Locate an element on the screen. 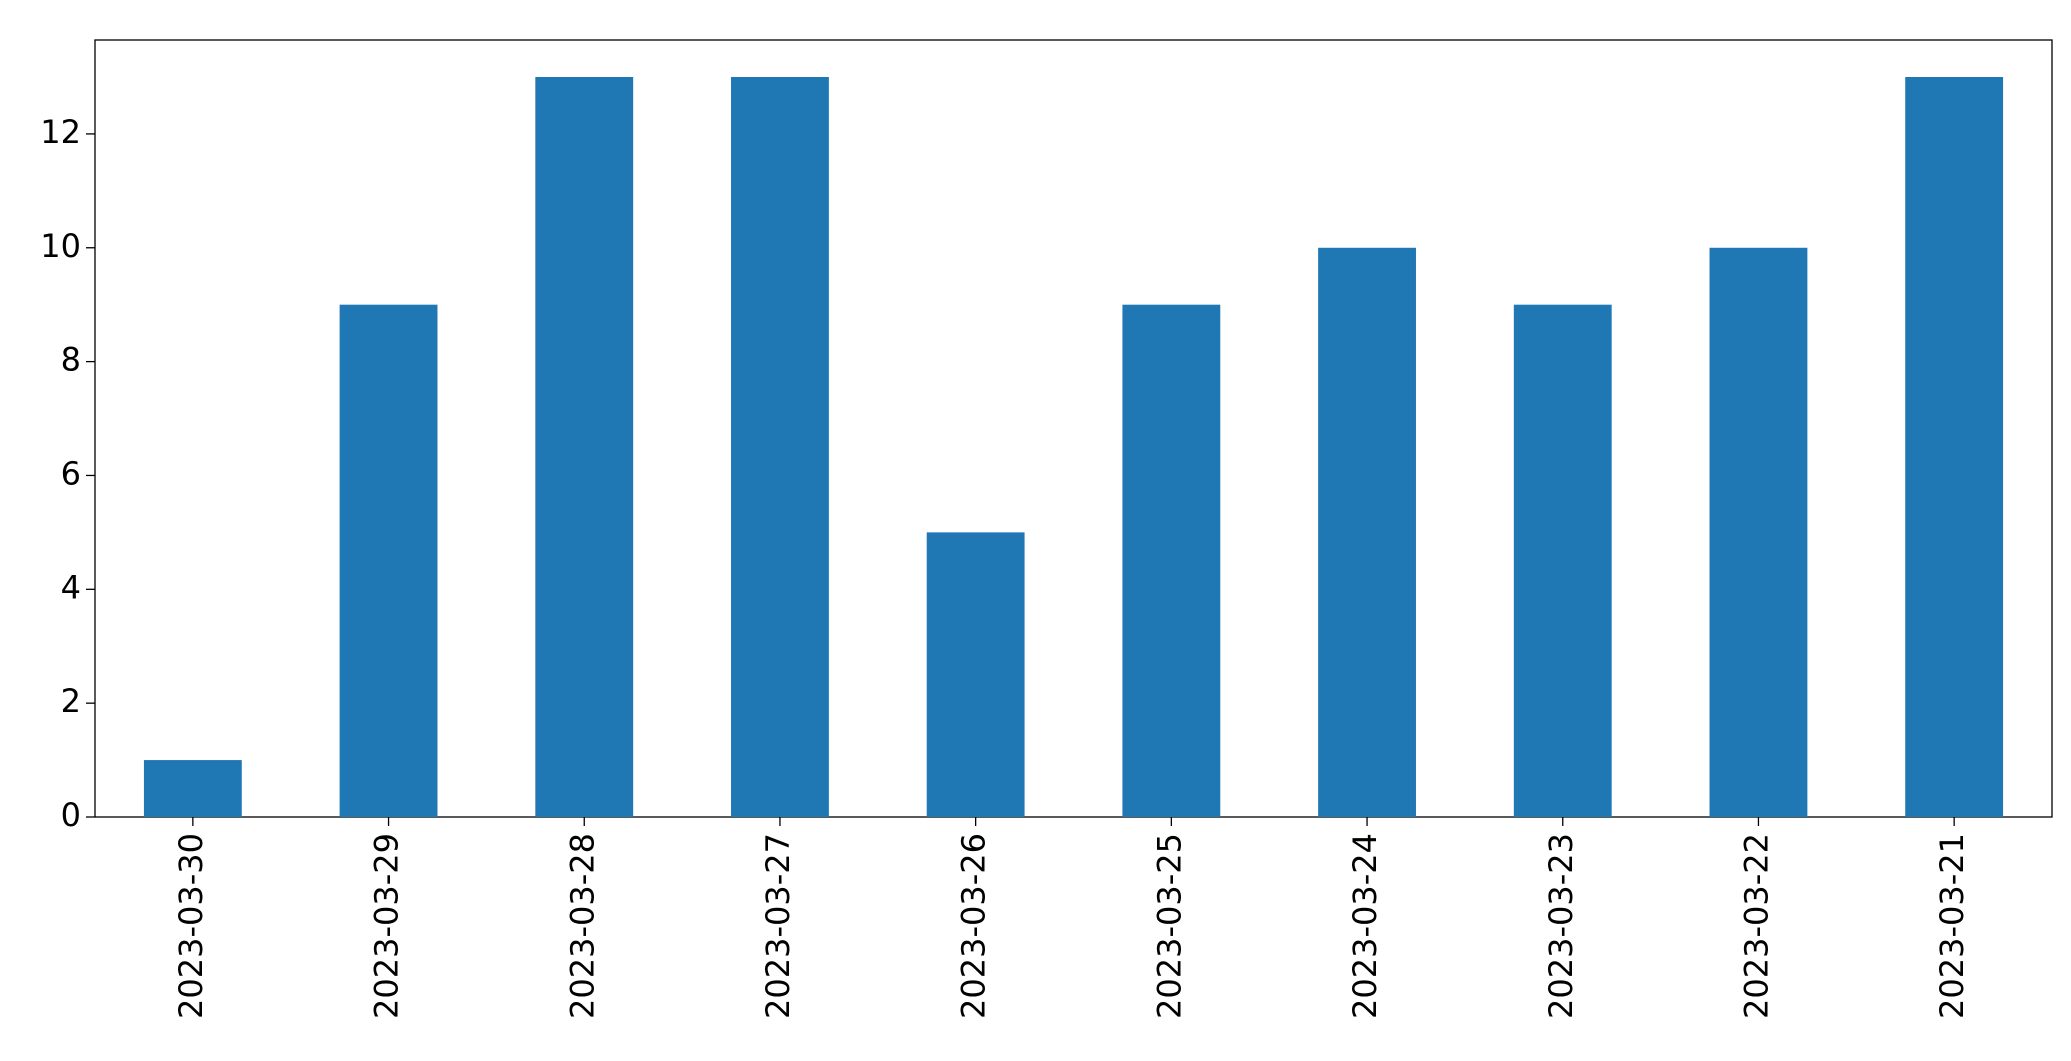 Image resolution: width=2071 pixels, height=1061 pixels. y-tick-label: 2 is located at coordinates (71, 701).